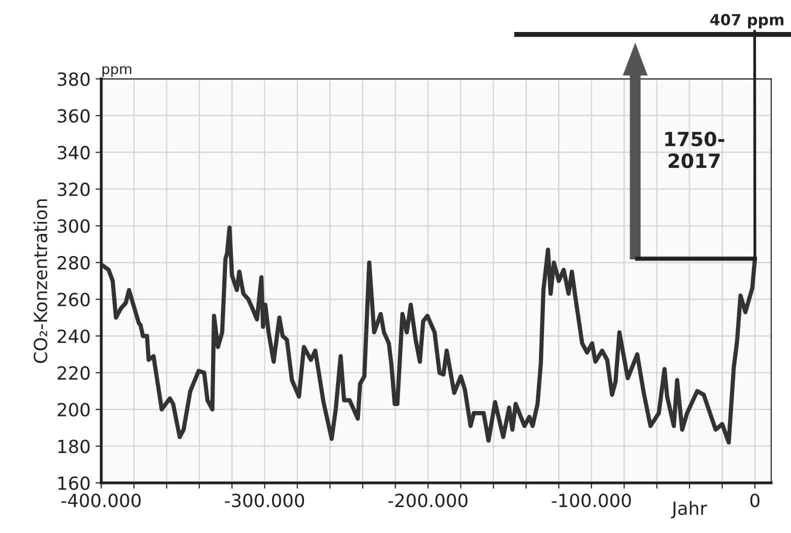 The image size is (791, 533). I want to click on y-tick-label: 220, so click(74, 373).